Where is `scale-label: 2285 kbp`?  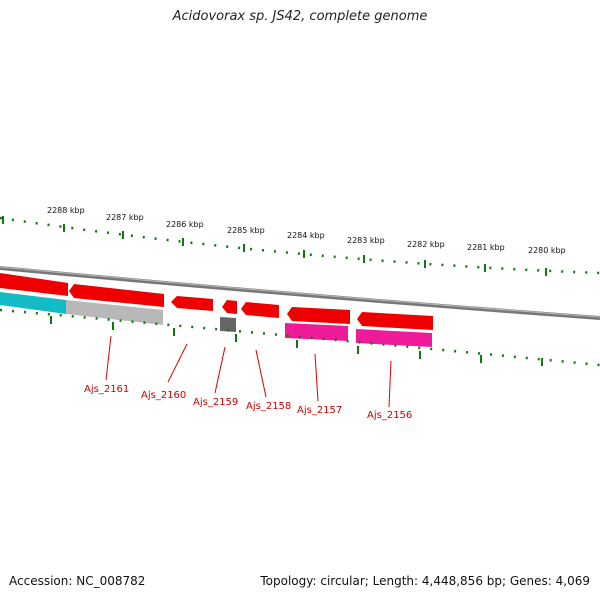
scale-label: 2285 kbp is located at coordinates (246, 230).